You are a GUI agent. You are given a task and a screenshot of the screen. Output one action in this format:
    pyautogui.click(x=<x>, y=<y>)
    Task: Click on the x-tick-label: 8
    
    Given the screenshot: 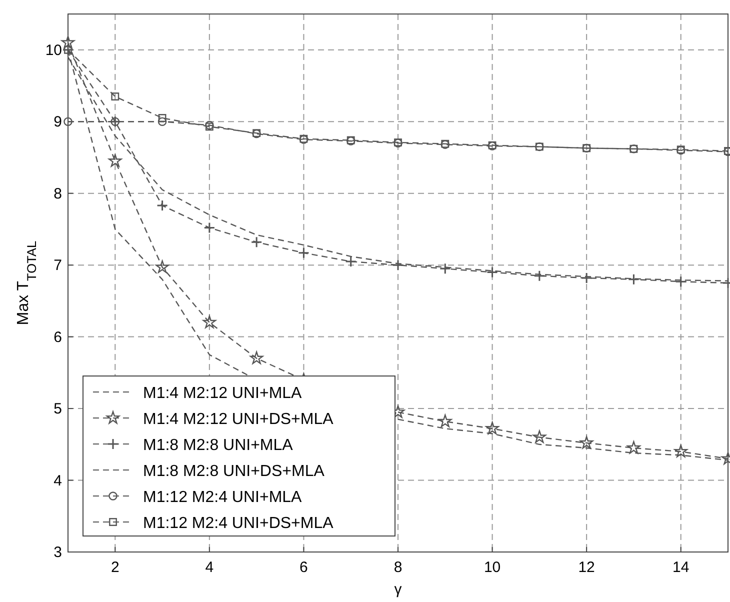 What is the action you would take?
    pyautogui.click(x=398, y=567)
    